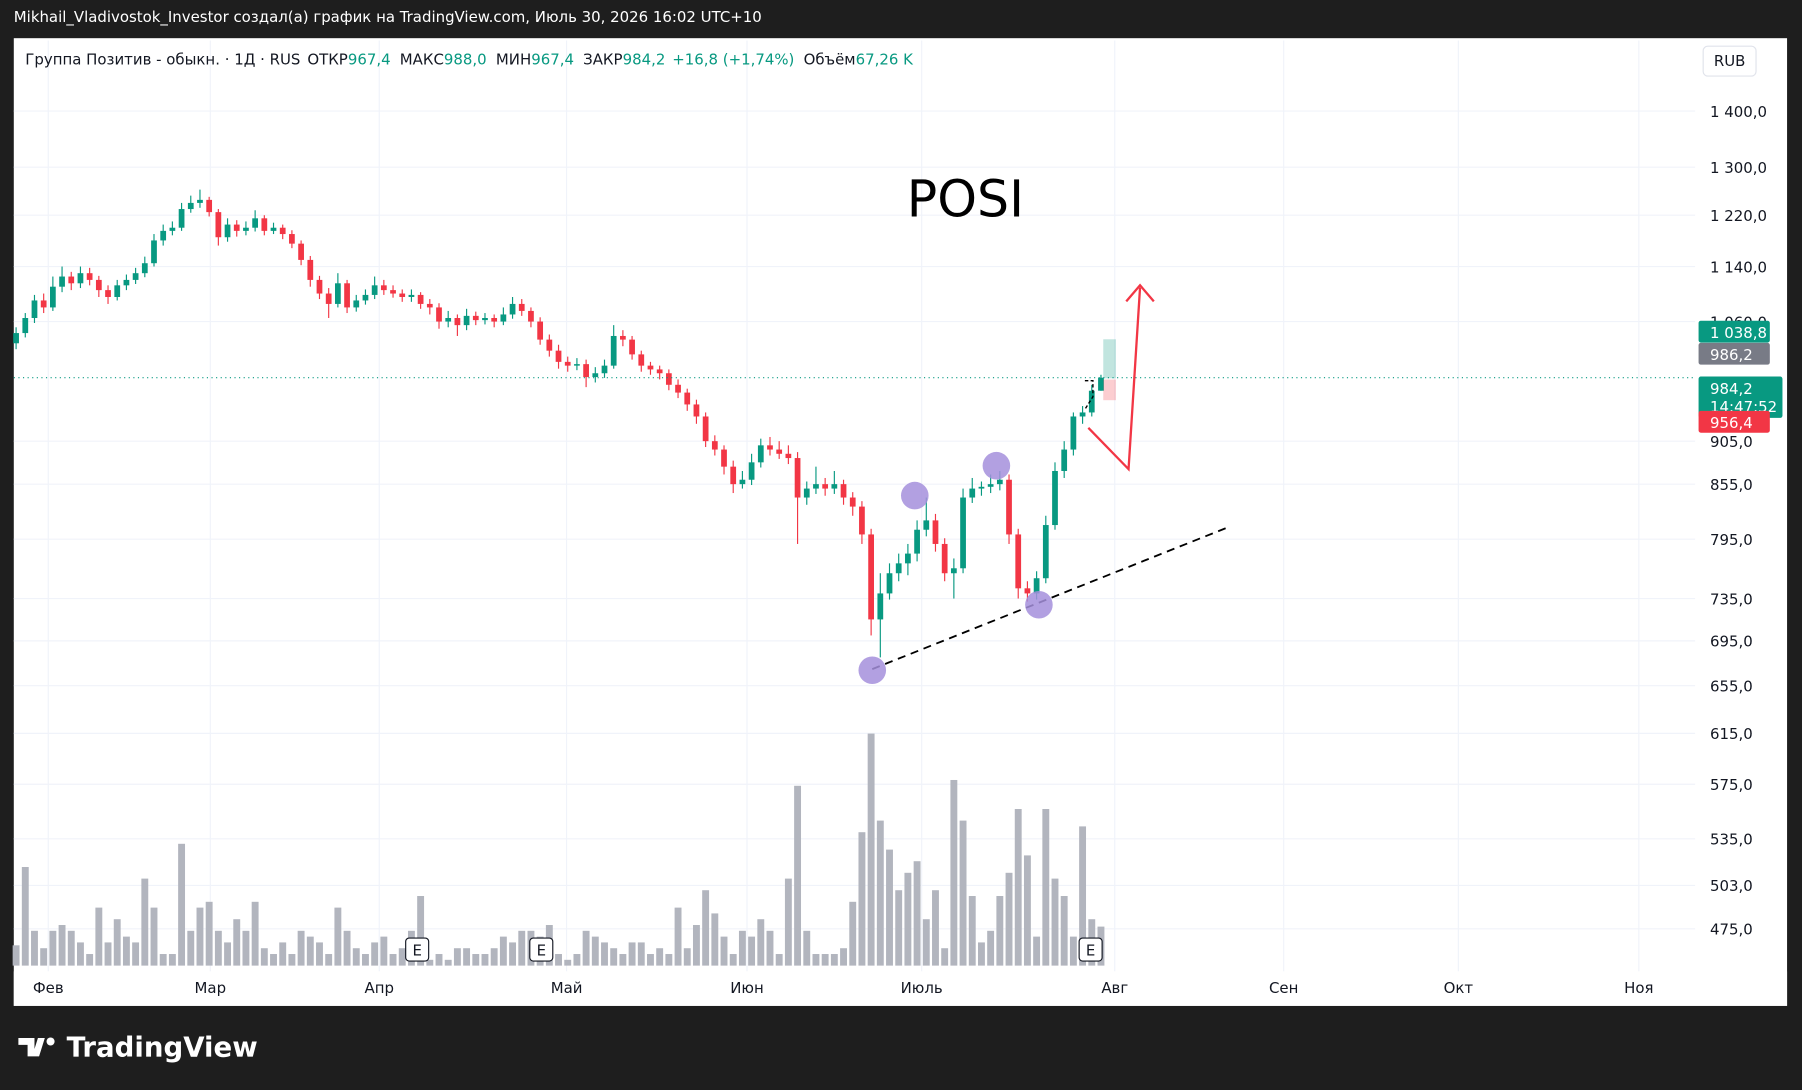 This screenshot has width=1802, height=1090. I want to click on legend-value: 67,26 K, so click(885, 60).